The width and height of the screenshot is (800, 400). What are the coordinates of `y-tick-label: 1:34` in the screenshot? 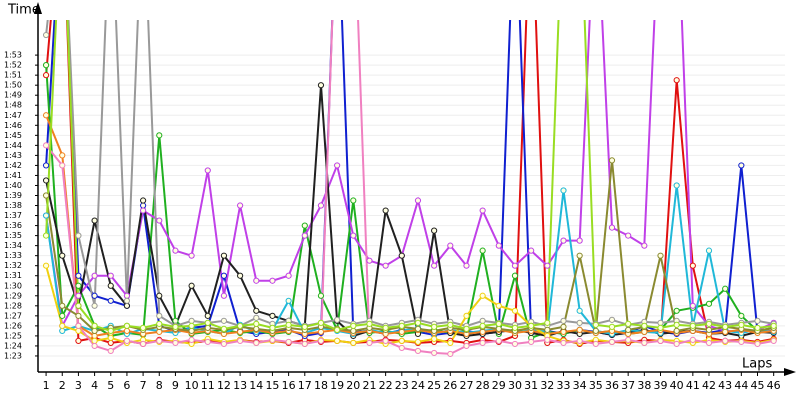 It's located at (13, 245).